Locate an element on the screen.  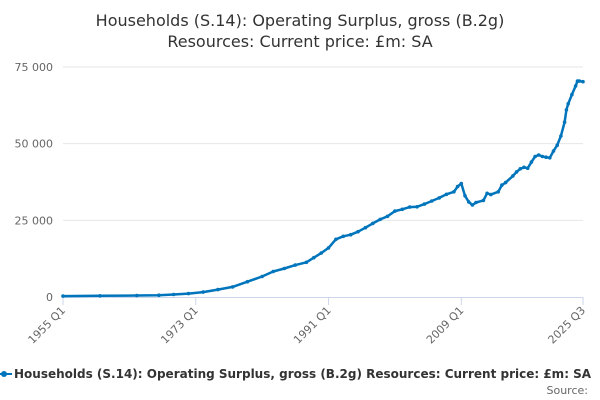
x-axis: 1955 Q1 1973 Q1 1991 Q1 2009 Q1 2025 Q3 is located at coordinates (307, 322).